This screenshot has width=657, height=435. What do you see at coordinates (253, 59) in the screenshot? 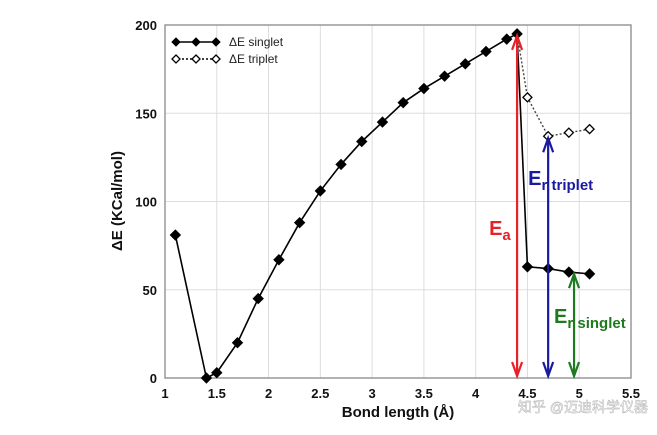
I see `legend-label: ΔE triplet` at bounding box center [253, 59].